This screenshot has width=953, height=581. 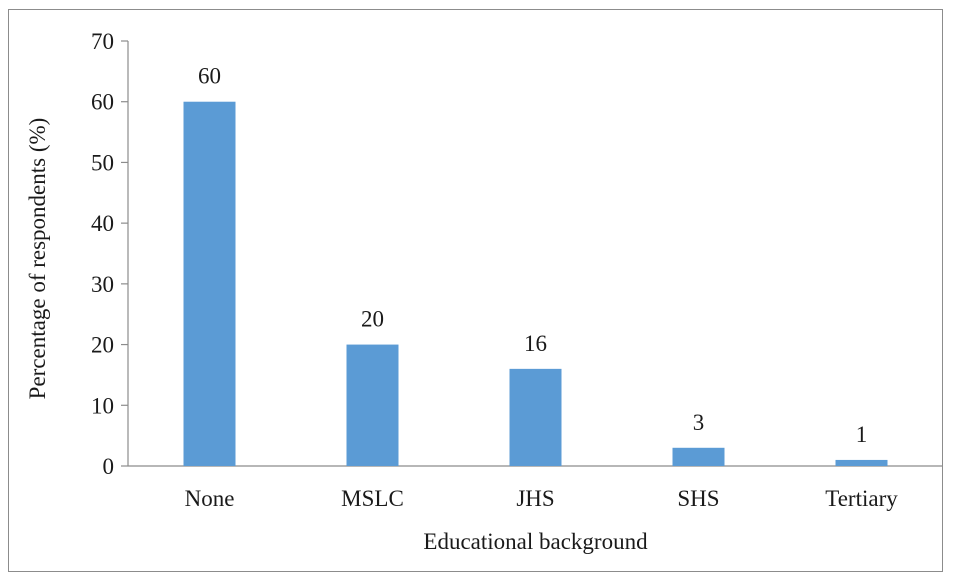 What do you see at coordinates (102, 223) in the screenshot?
I see `y-tick-label: 40` at bounding box center [102, 223].